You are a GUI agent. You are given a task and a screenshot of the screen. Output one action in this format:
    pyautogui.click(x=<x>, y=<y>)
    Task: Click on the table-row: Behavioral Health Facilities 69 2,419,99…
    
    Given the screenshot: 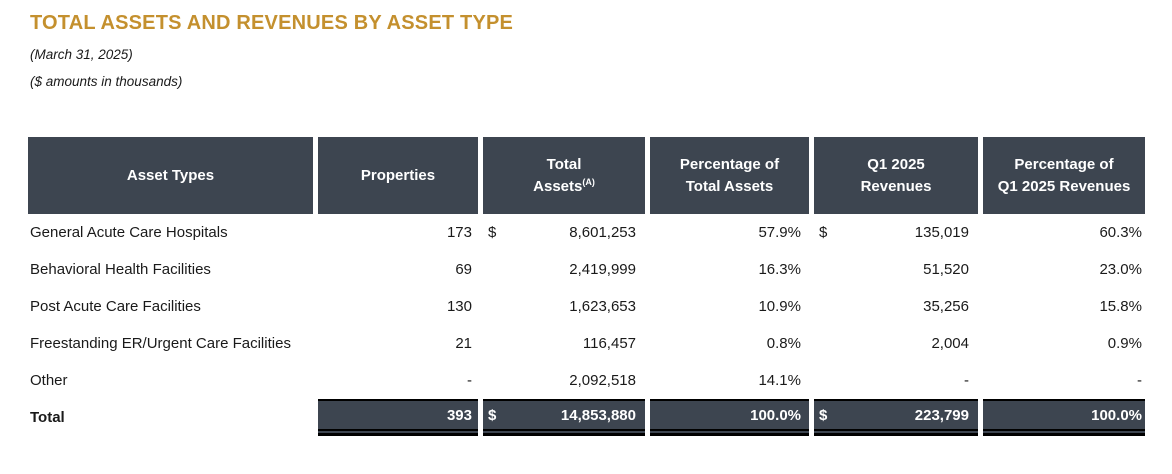 What is the action you would take?
    pyautogui.click(x=586, y=269)
    